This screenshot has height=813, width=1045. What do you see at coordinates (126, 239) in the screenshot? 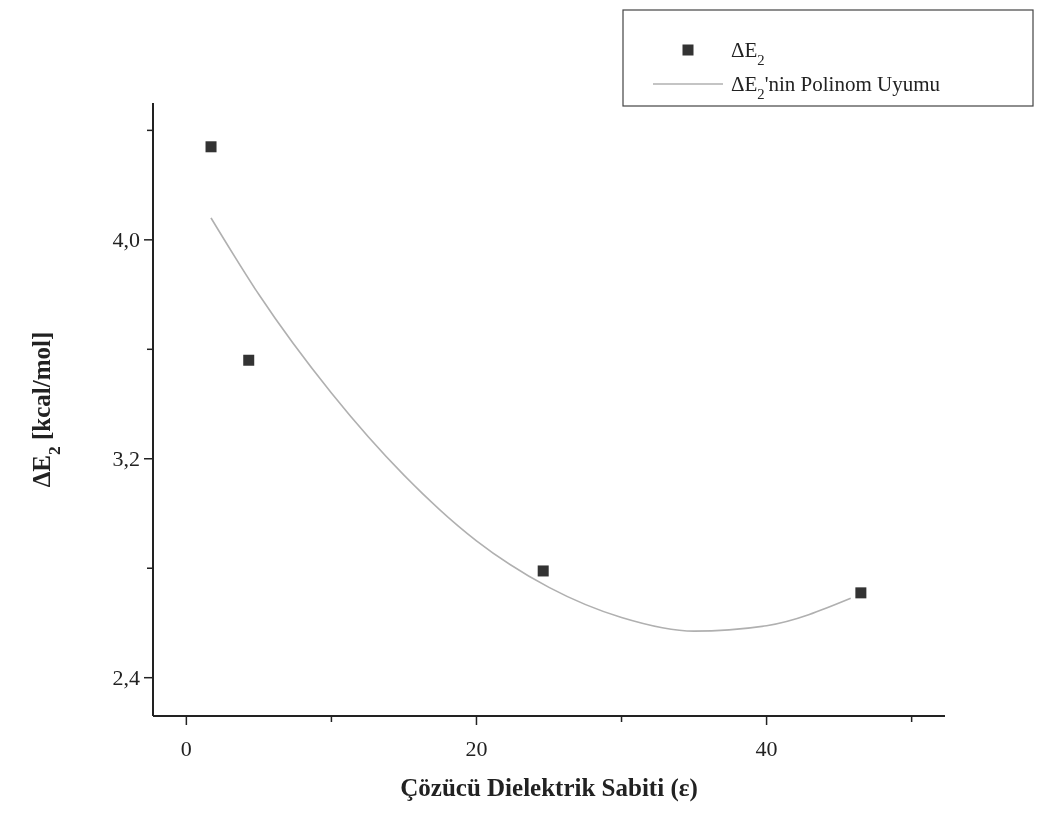
I see `y-tick-label: 4,0` at bounding box center [126, 239].